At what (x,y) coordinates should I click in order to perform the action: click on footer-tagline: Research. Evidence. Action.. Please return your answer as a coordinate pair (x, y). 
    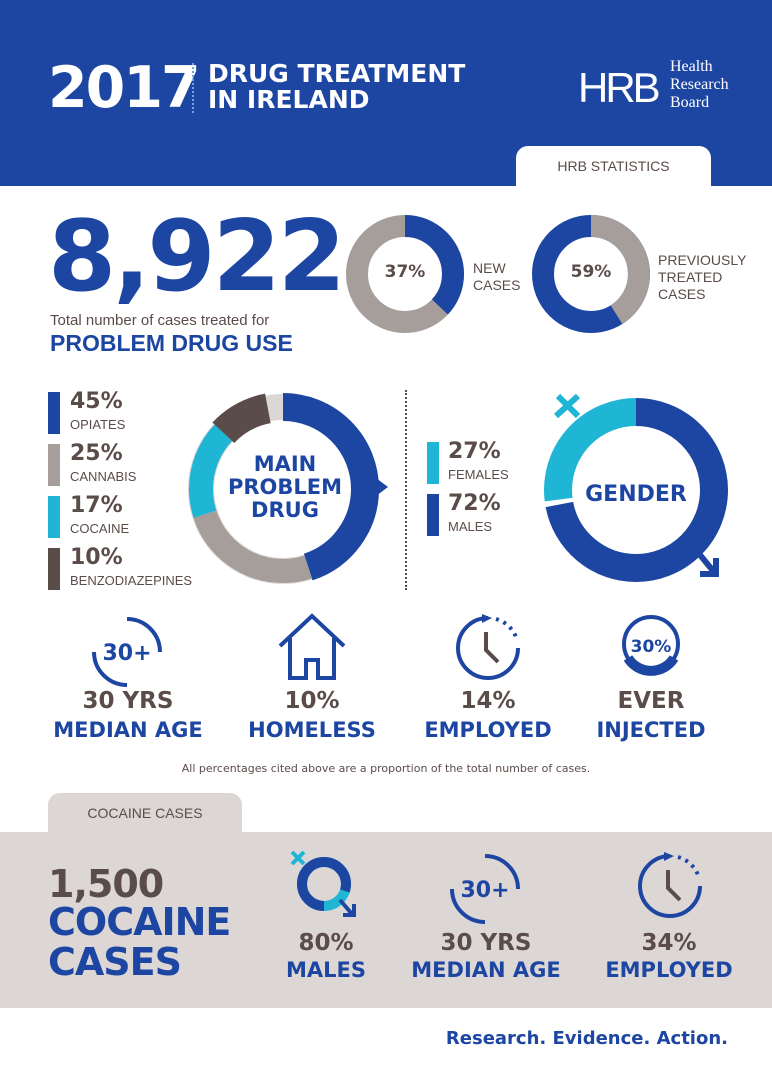
    Looking at the image, I should click on (586, 1038).